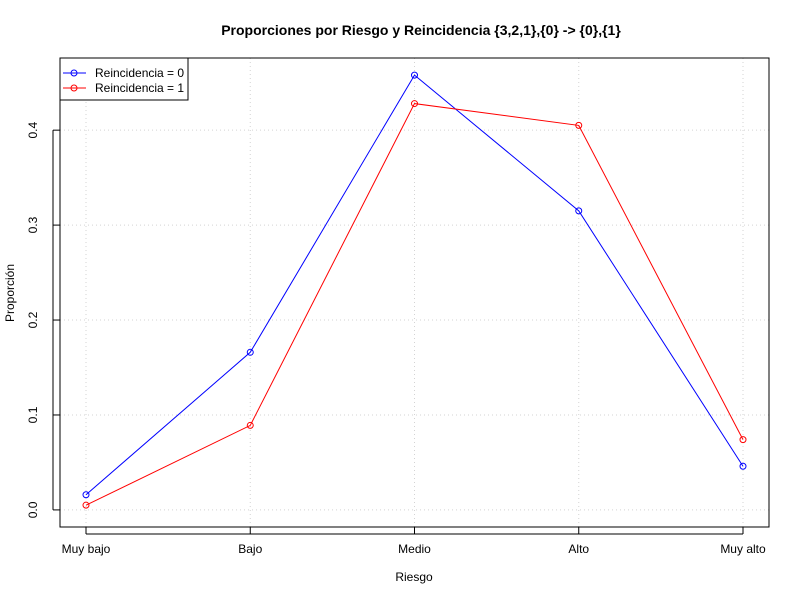  What do you see at coordinates (139, 73) in the screenshot?
I see `legend-label: Reincidencia = 0` at bounding box center [139, 73].